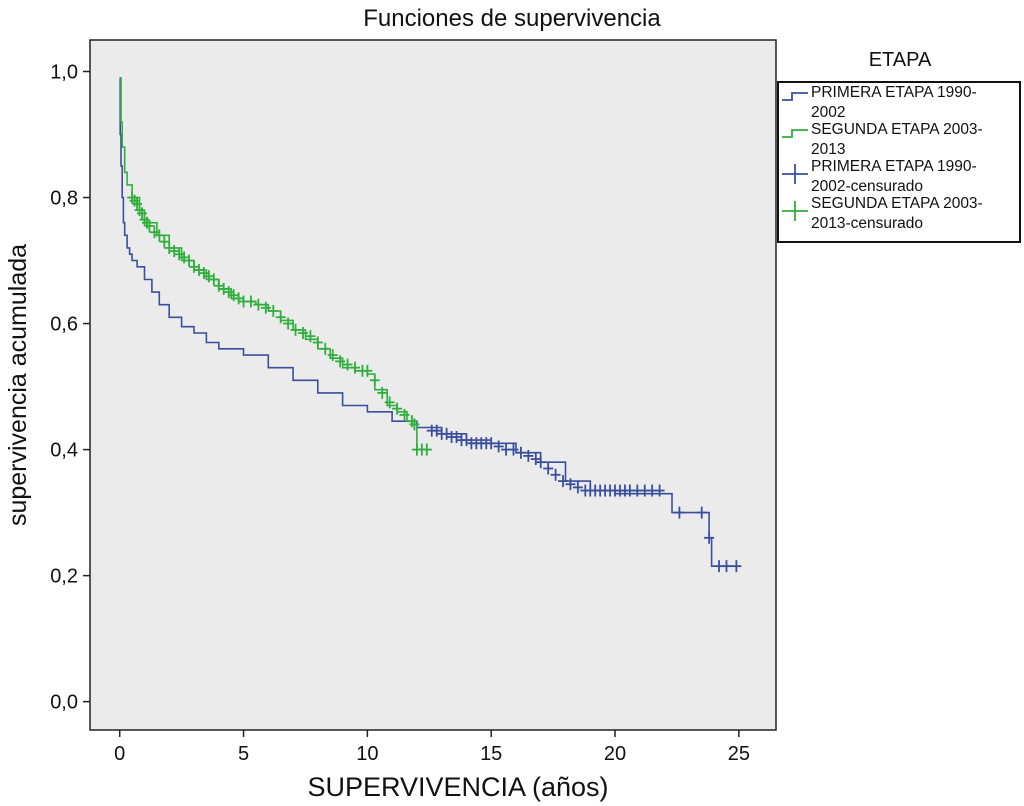  What do you see at coordinates (867, 223) in the screenshot?
I see `legend-label-line2: 2013-censurado` at bounding box center [867, 223].